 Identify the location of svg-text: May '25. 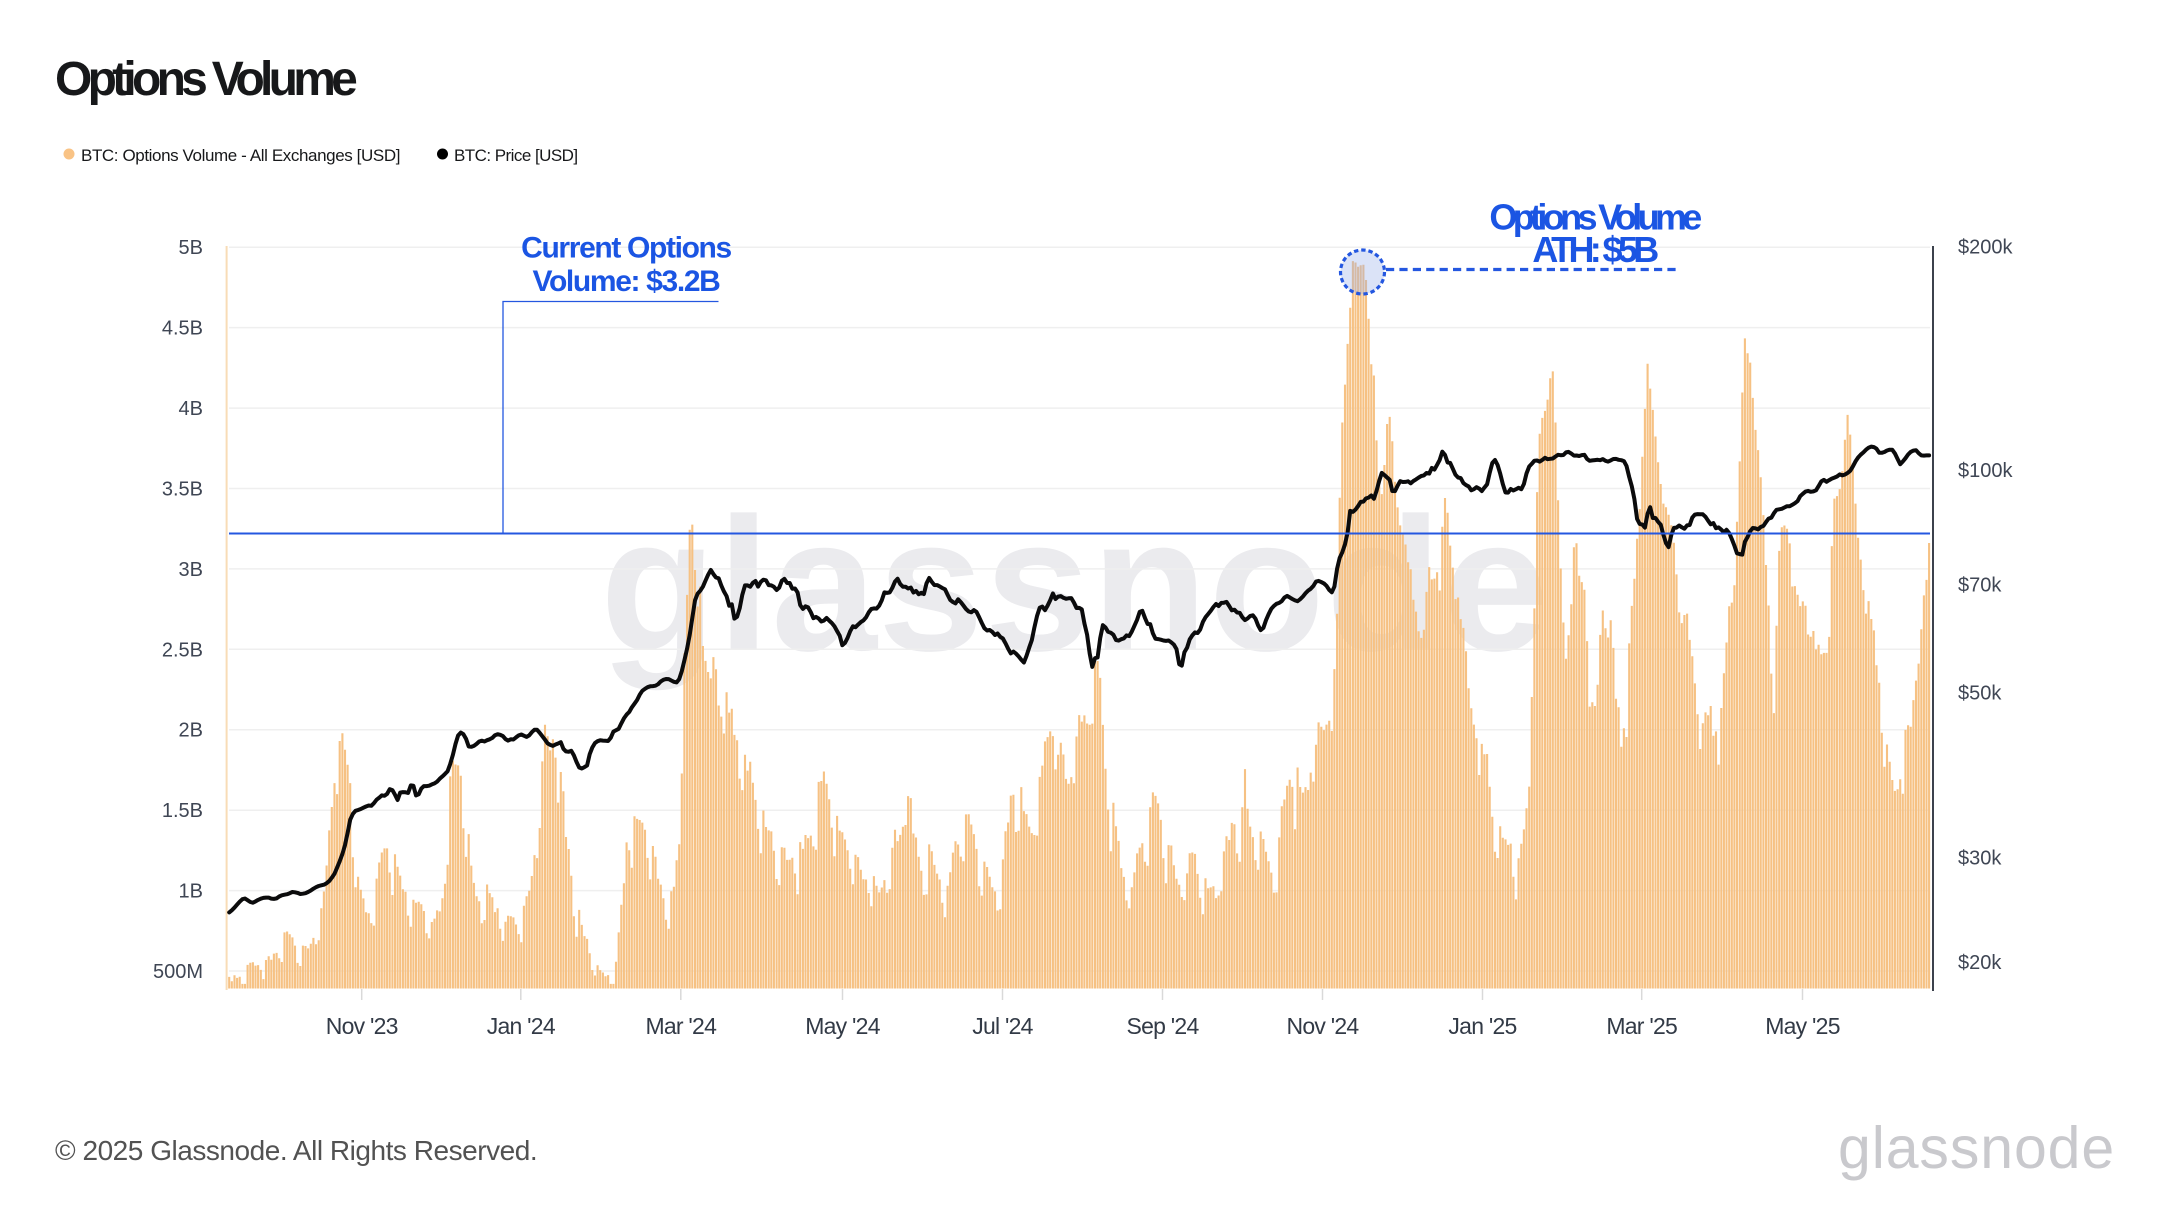
(1802, 1026).